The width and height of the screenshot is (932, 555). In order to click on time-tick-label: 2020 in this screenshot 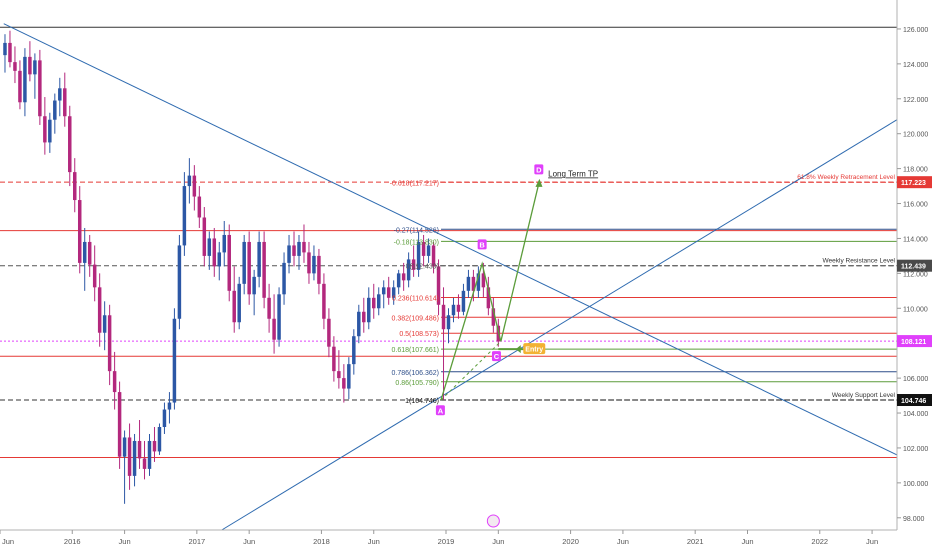, I will do `click(570, 541)`.